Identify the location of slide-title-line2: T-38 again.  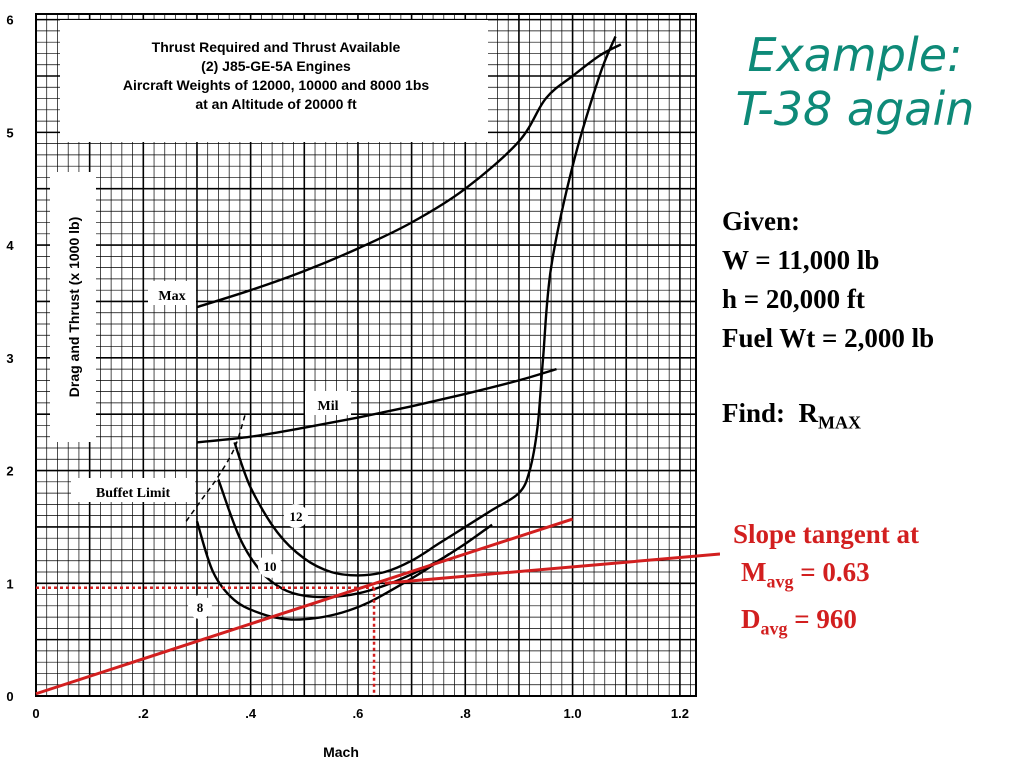
(855, 109).